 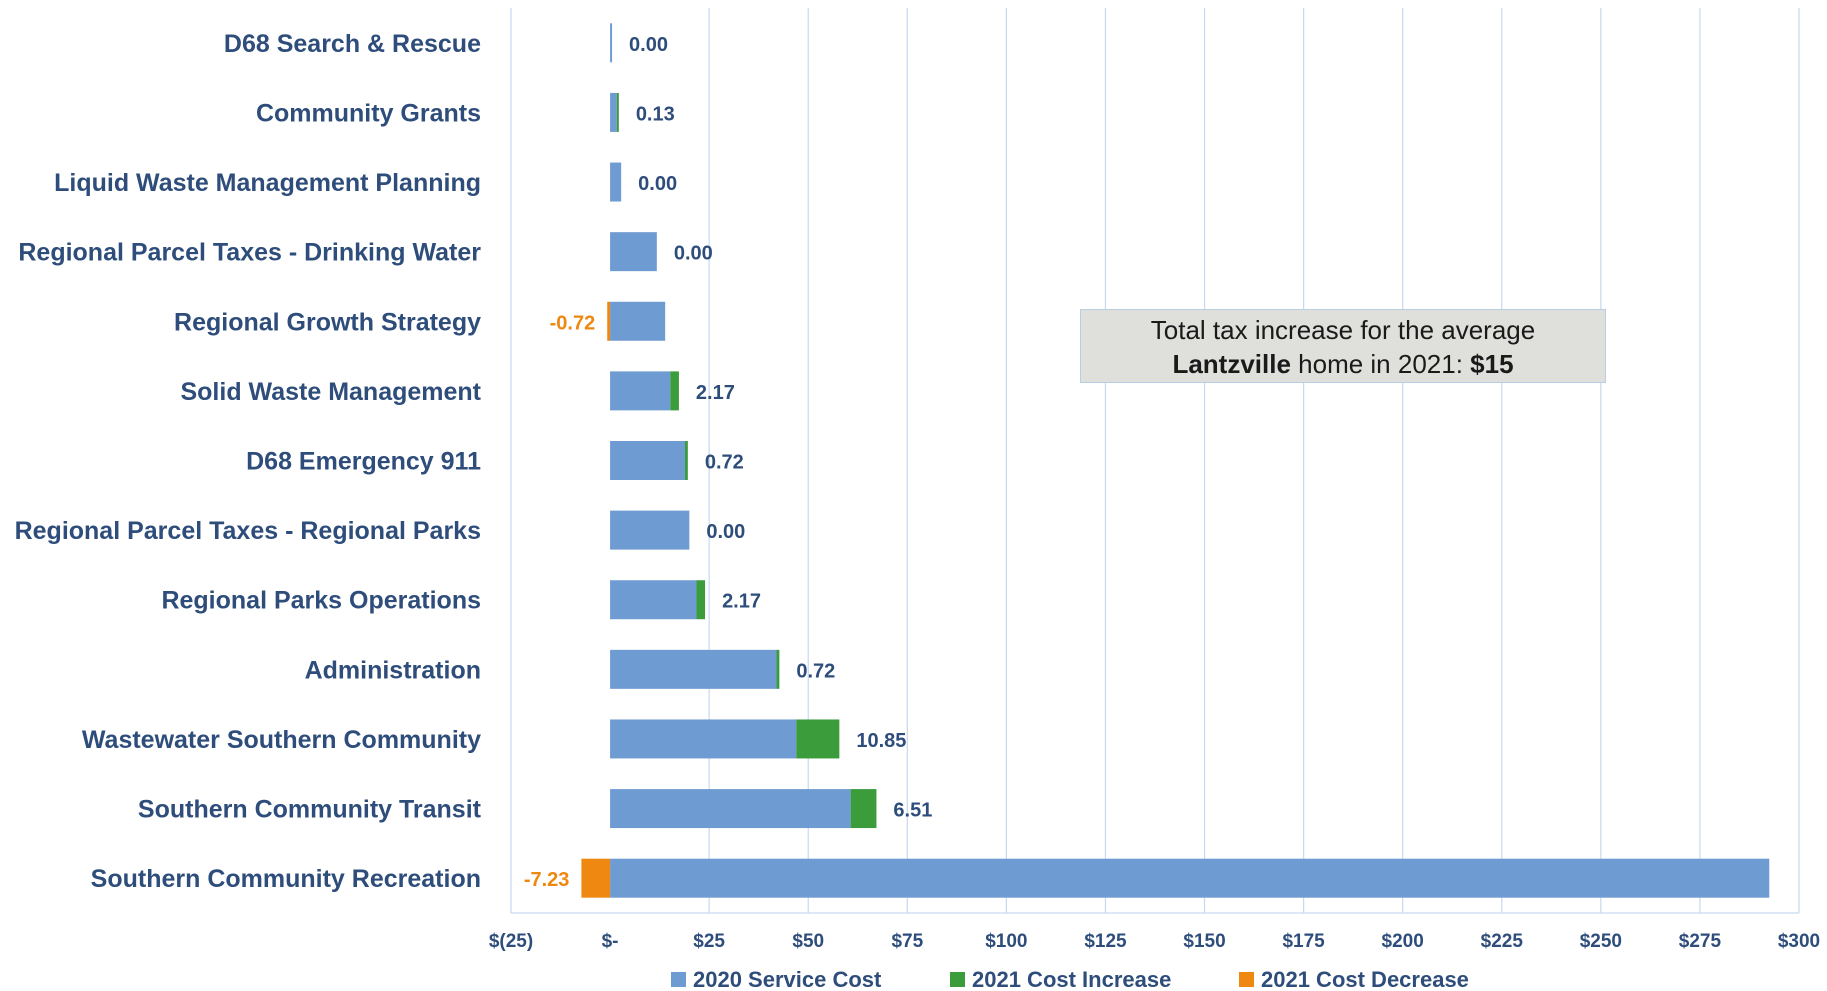 I want to click on data-label-regional-growth-strategy: -0.72, so click(x=573, y=323).